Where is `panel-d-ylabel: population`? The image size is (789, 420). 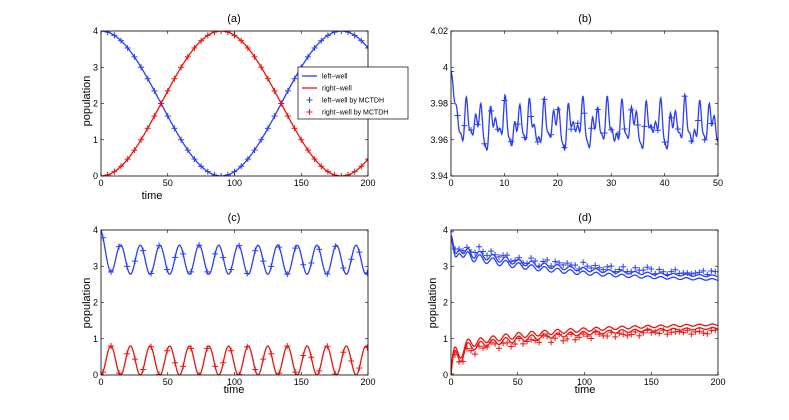
panel-d-ylabel: population is located at coordinates (433, 303).